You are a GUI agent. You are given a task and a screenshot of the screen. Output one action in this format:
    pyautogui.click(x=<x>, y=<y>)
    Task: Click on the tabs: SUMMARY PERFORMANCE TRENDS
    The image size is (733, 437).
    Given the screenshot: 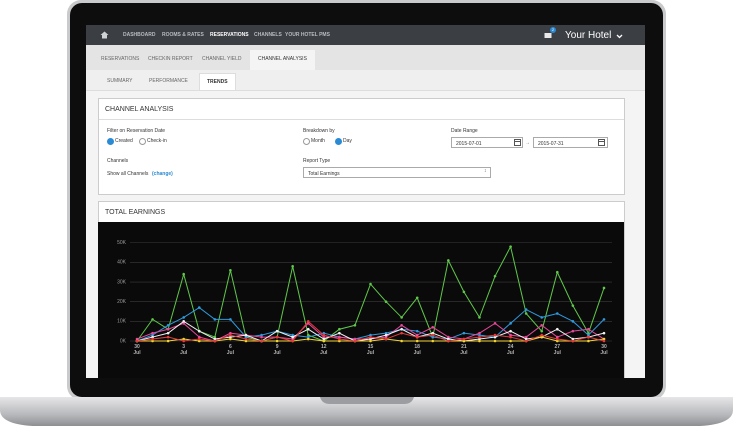 What is the action you would take?
    pyautogui.click(x=365, y=80)
    